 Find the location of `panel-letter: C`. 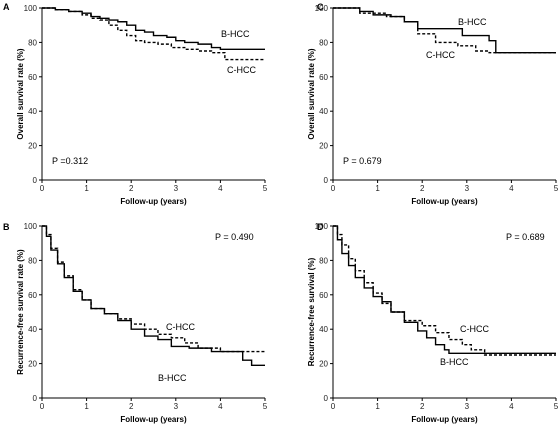

panel-letter: C is located at coordinates (320, 7).